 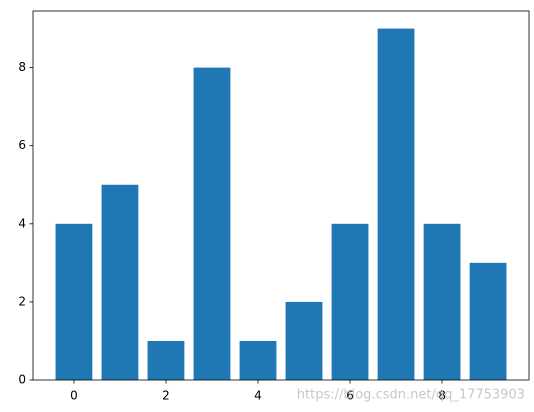 What do you see at coordinates (74, 396) in the screenshot?
I see `x-tick-label: 0` at bounding box center [74, 396].